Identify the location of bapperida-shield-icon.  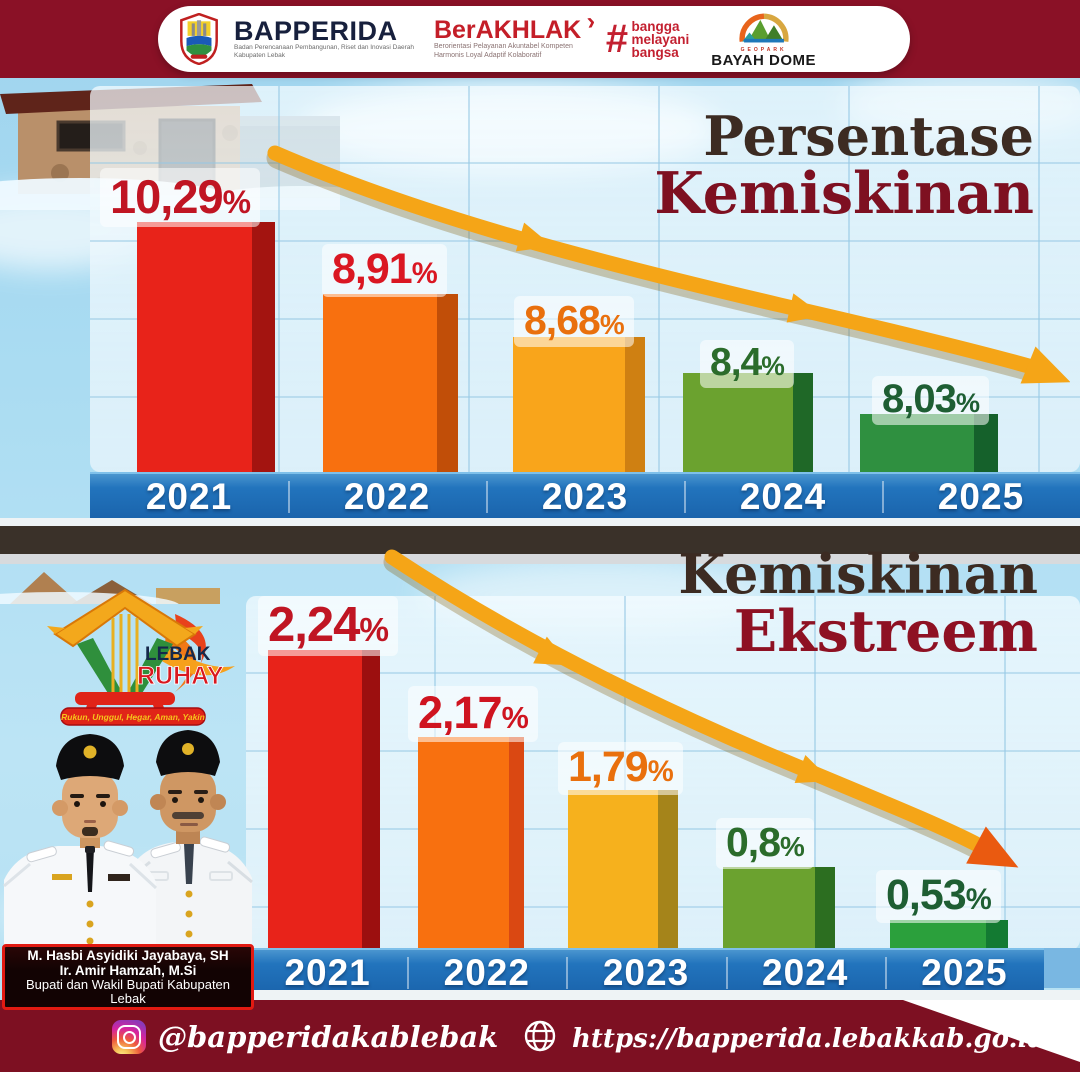
(199, 39).